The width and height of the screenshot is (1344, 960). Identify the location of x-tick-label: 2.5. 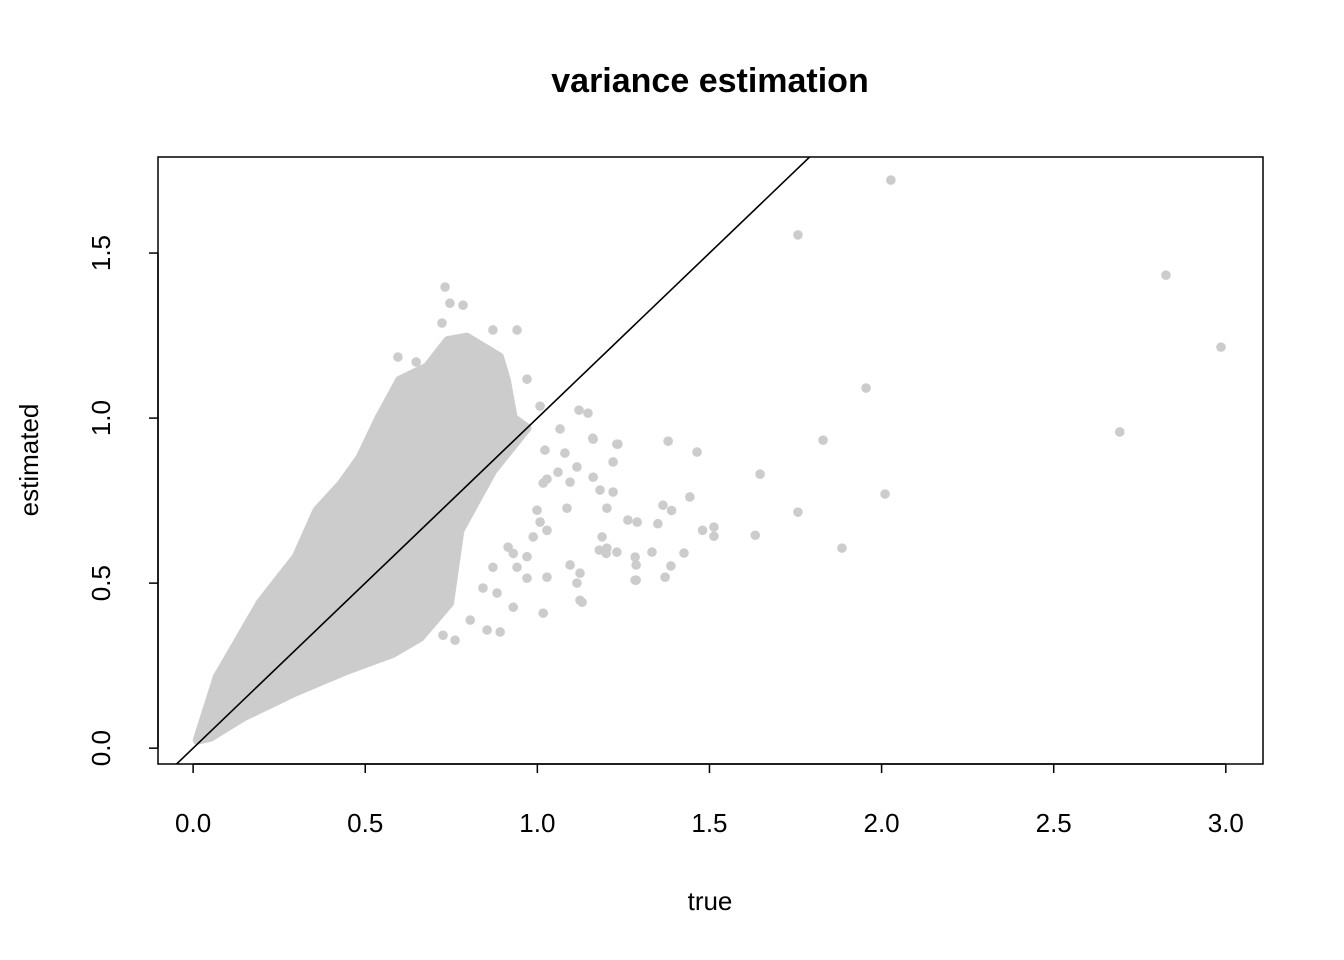
(1054, 823).